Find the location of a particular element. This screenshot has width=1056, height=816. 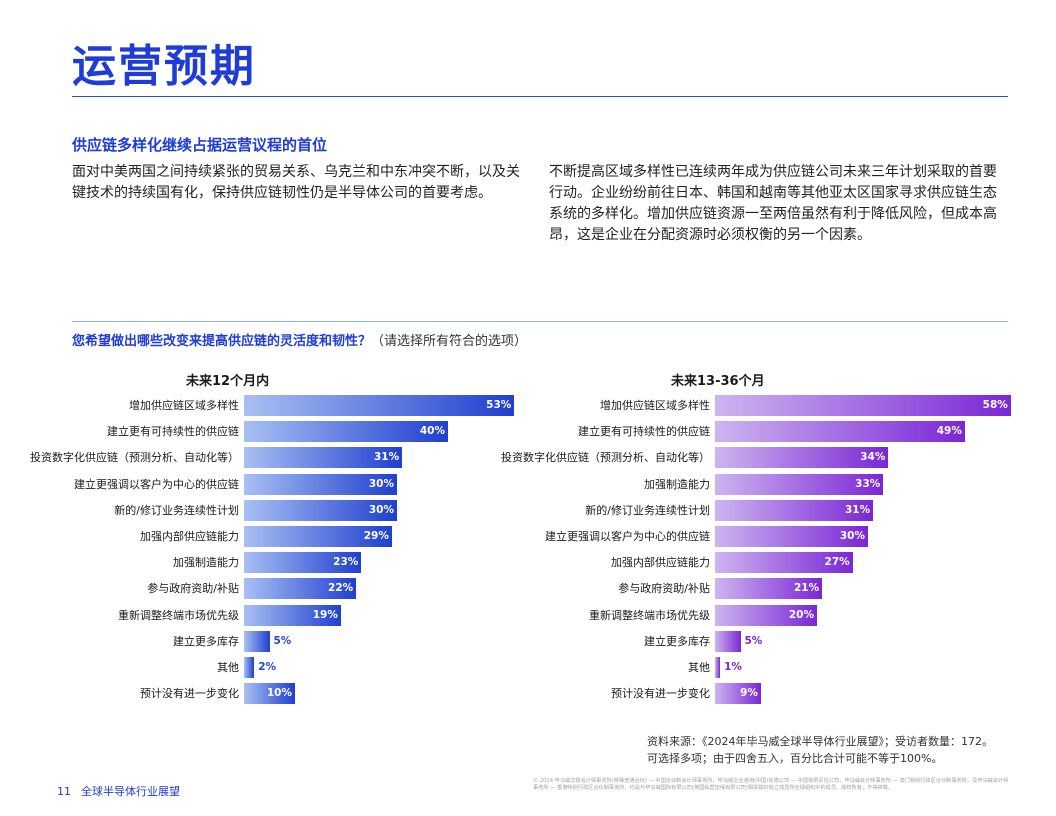

bar-row: 重新调整终端市场优先级 20% is located at coordinates (528, 617).